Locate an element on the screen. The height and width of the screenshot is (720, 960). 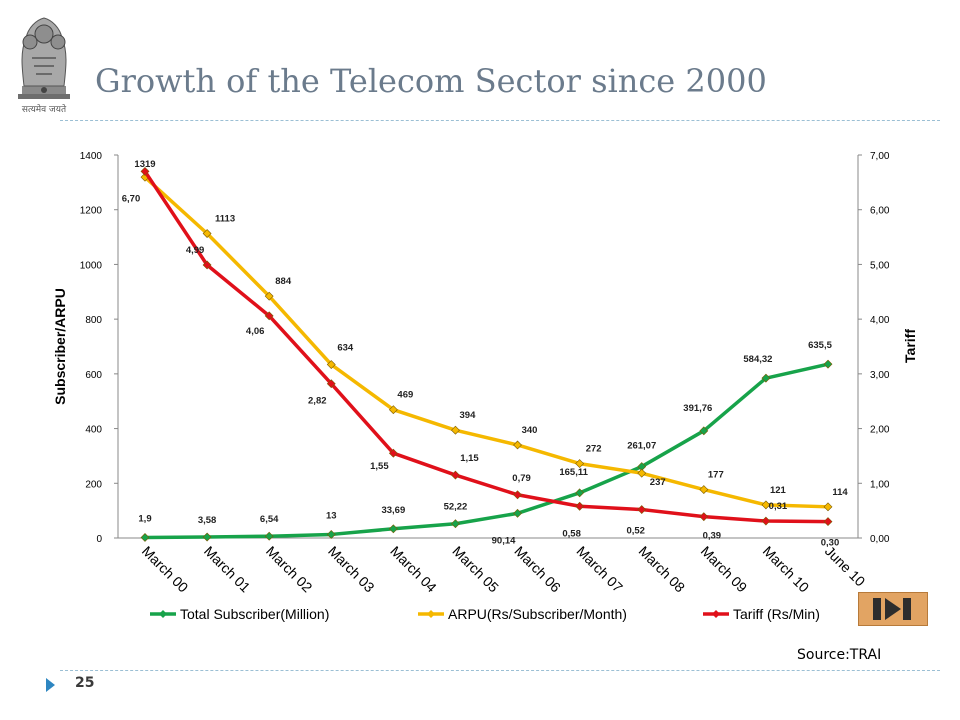
right-axis-title: Tariff is located at coordinates (910, 346).